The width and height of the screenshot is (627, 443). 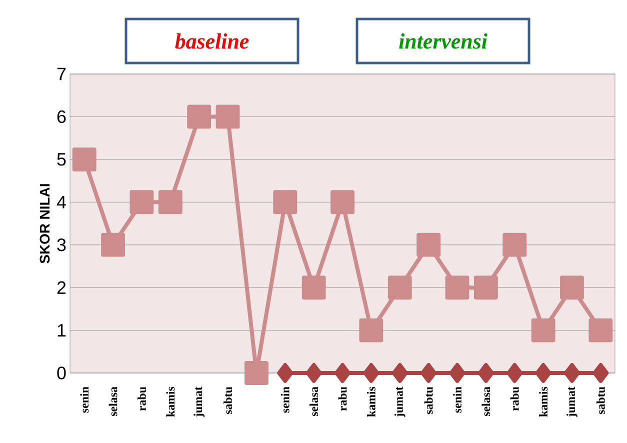 I want to click on text: baseline, so click(x=212, y=41).